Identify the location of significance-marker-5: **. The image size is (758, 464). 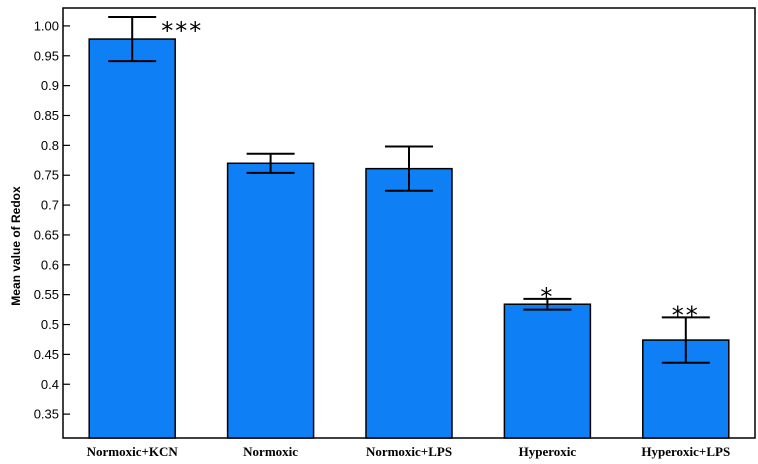
(686, 315).